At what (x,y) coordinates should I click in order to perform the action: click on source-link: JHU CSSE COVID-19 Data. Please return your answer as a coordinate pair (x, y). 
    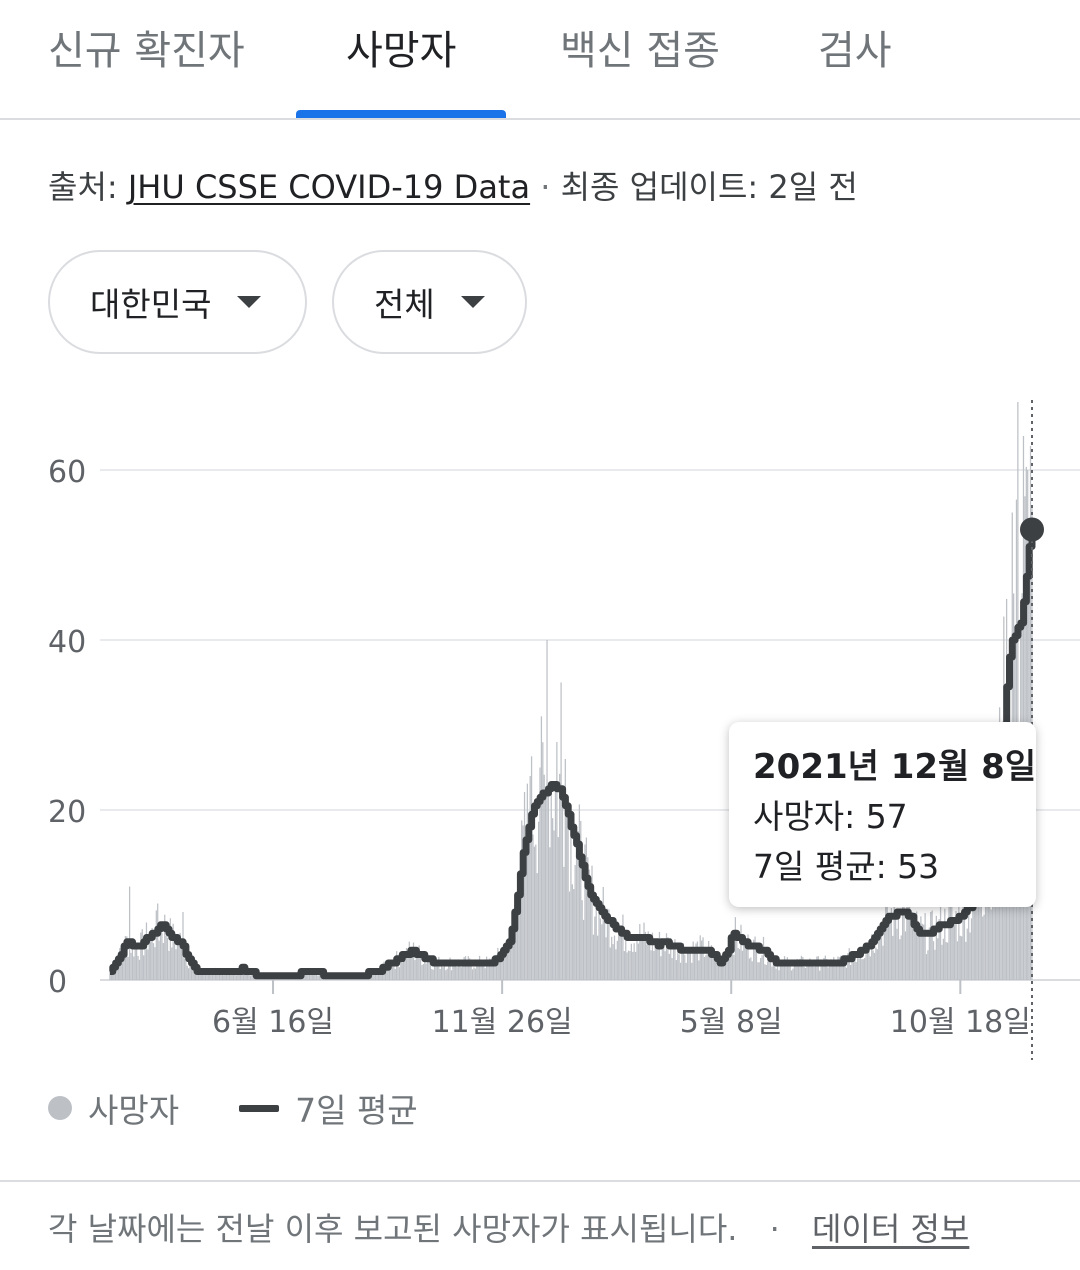
    Looking at the image, I should click on (329, 187).